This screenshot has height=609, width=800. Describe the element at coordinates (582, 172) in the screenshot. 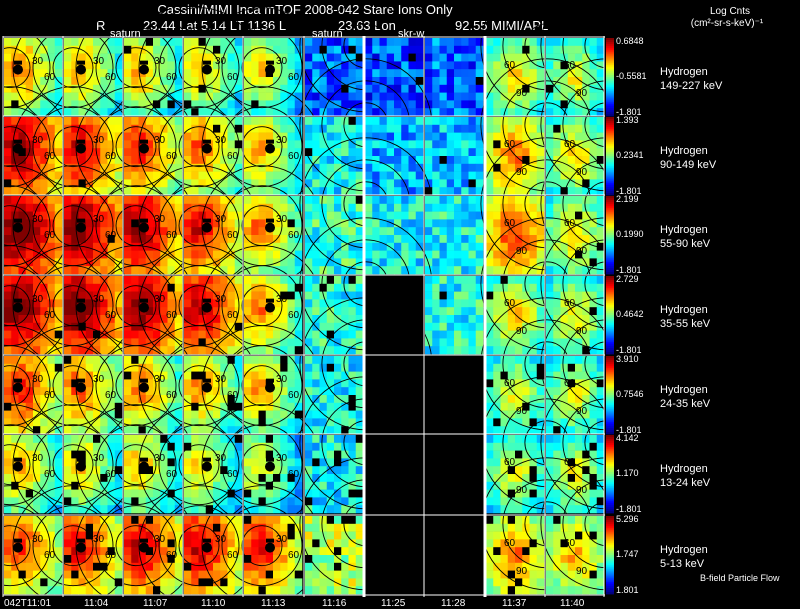

I see `contour-label-90-r1c9: 90` at that location.